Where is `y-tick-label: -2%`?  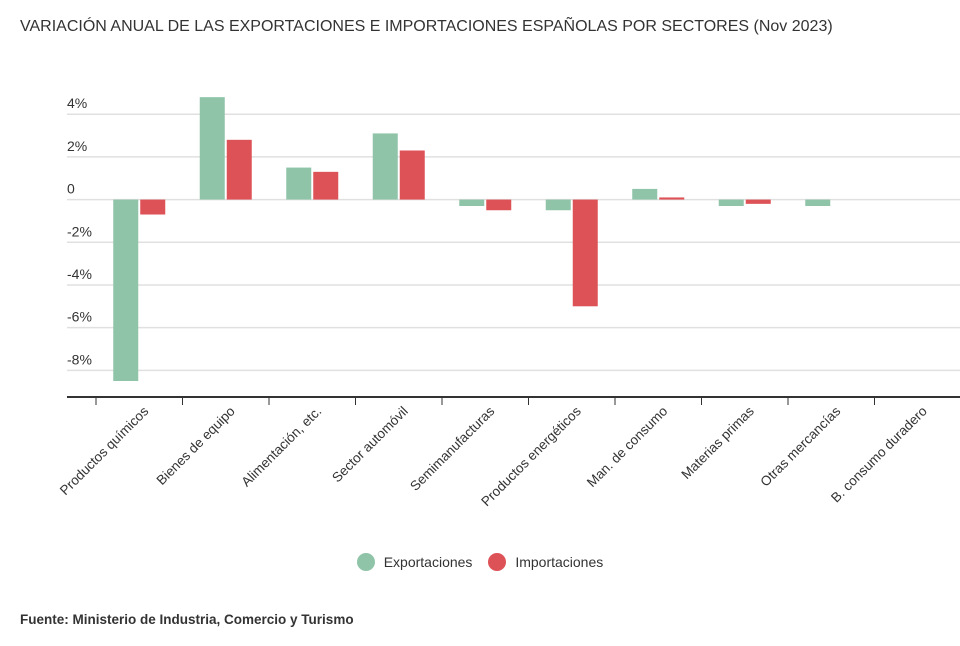
y-tick-label: -2% is located at coordinates (79, 231).